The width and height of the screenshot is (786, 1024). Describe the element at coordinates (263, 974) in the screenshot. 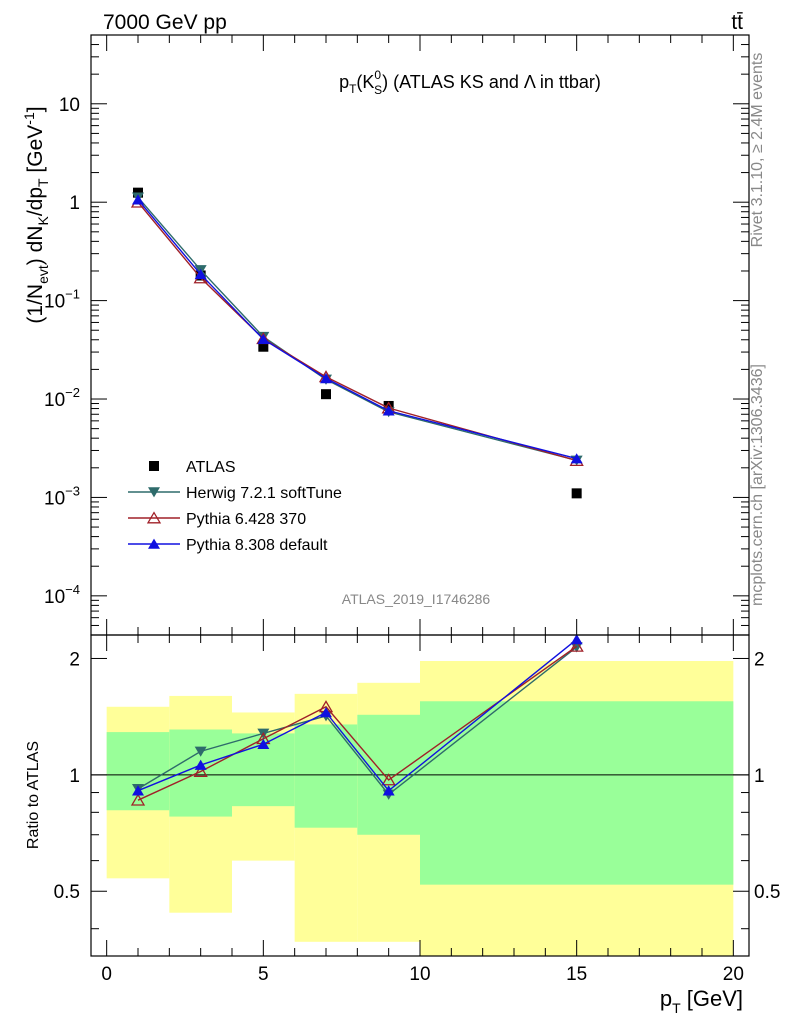

I see `x-tick-label: 5` at that location.